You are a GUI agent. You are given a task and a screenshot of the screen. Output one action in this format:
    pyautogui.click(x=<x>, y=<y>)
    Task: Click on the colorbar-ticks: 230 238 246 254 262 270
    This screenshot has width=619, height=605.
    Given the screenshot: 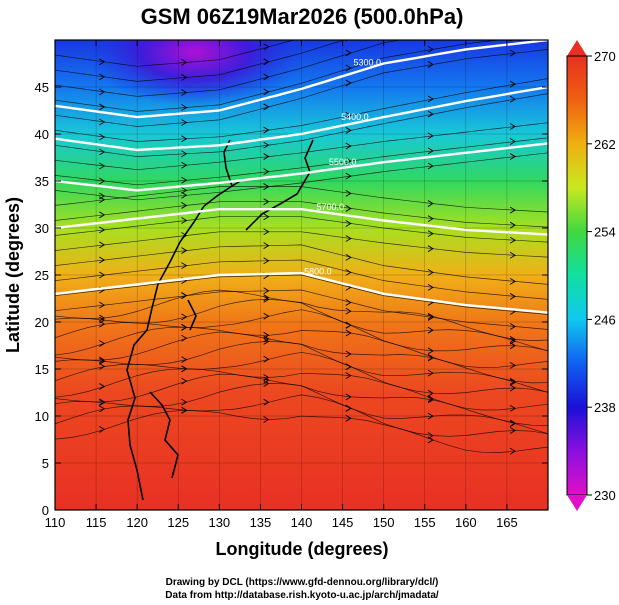 What is the action you would take?
    pyautogui.click(x=601, y=276)
    